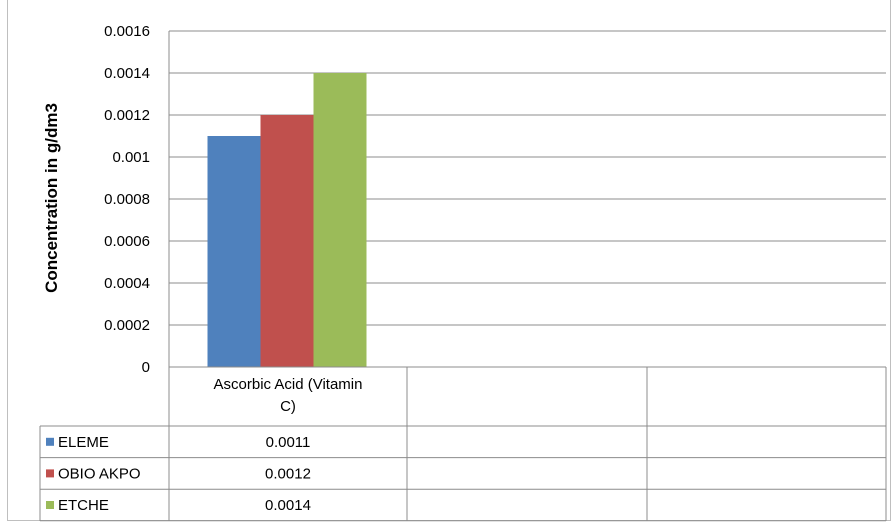 This screenshot has width=894, height=524. Describe the element at coordinates (50, 505) in the screenshot. I see `legend-key-etche` at that location.